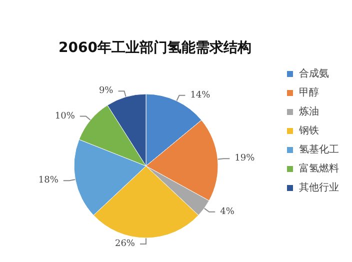 The width and height of the screenshot is (352, 262). I want to click on legend-label: 合成氨, so click(314, 74).